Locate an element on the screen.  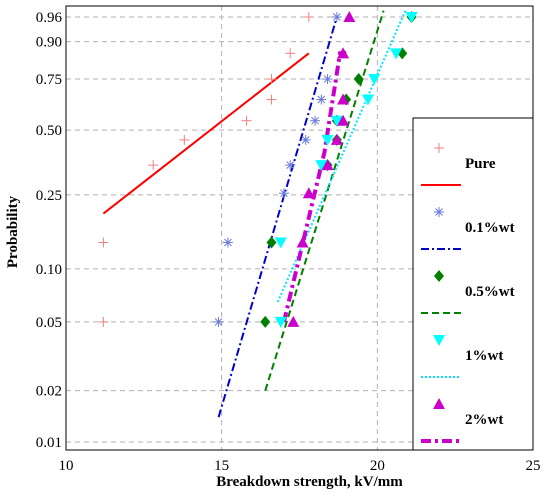
y-tick-label: 0.50 is located at coordinates (49, 131).